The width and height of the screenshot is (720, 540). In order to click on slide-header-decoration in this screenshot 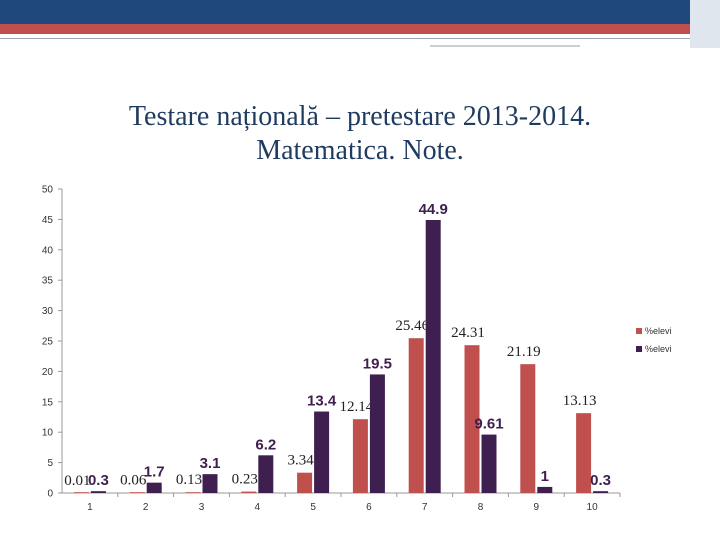, I will do `click(360, 24)`.